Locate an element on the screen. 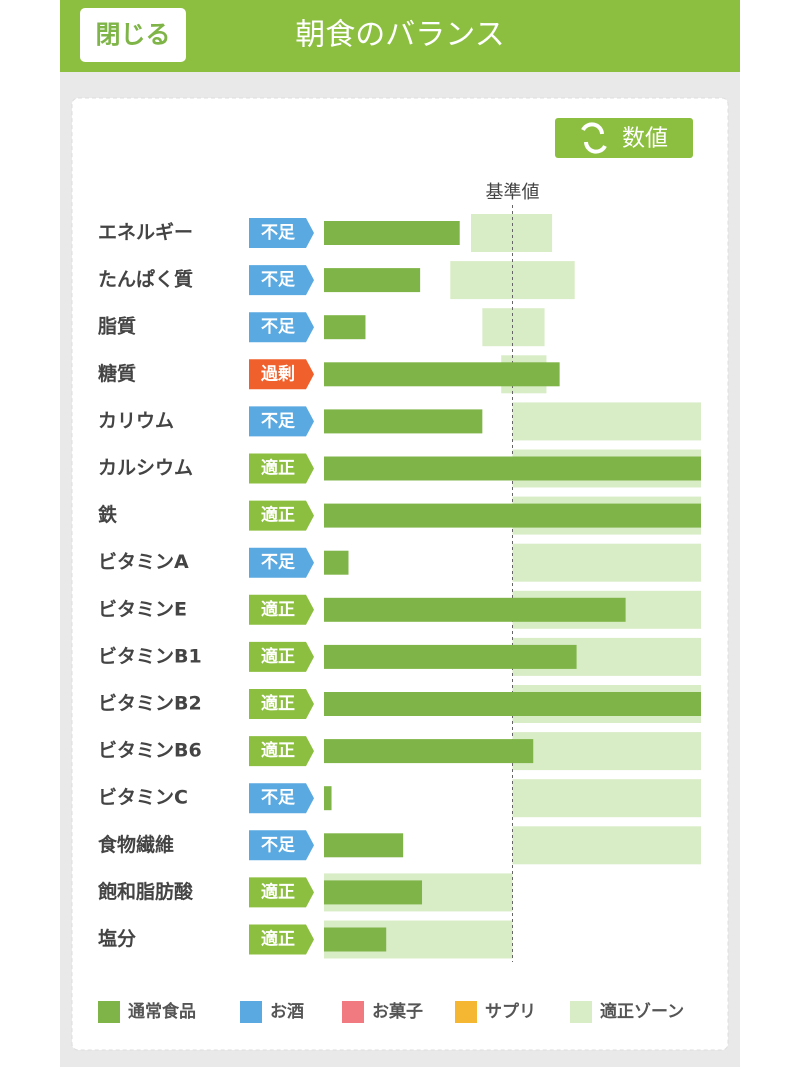  category-label: ビタミンB1 is located at coordinates (150, 656).